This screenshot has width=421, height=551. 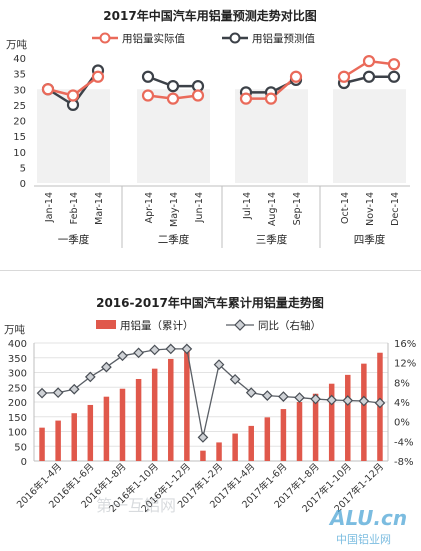 What do you see at coordinates (363, 539) in the screenshot?
I see `logo-cn: 中国铝业网` at bounding box center [363, 539].